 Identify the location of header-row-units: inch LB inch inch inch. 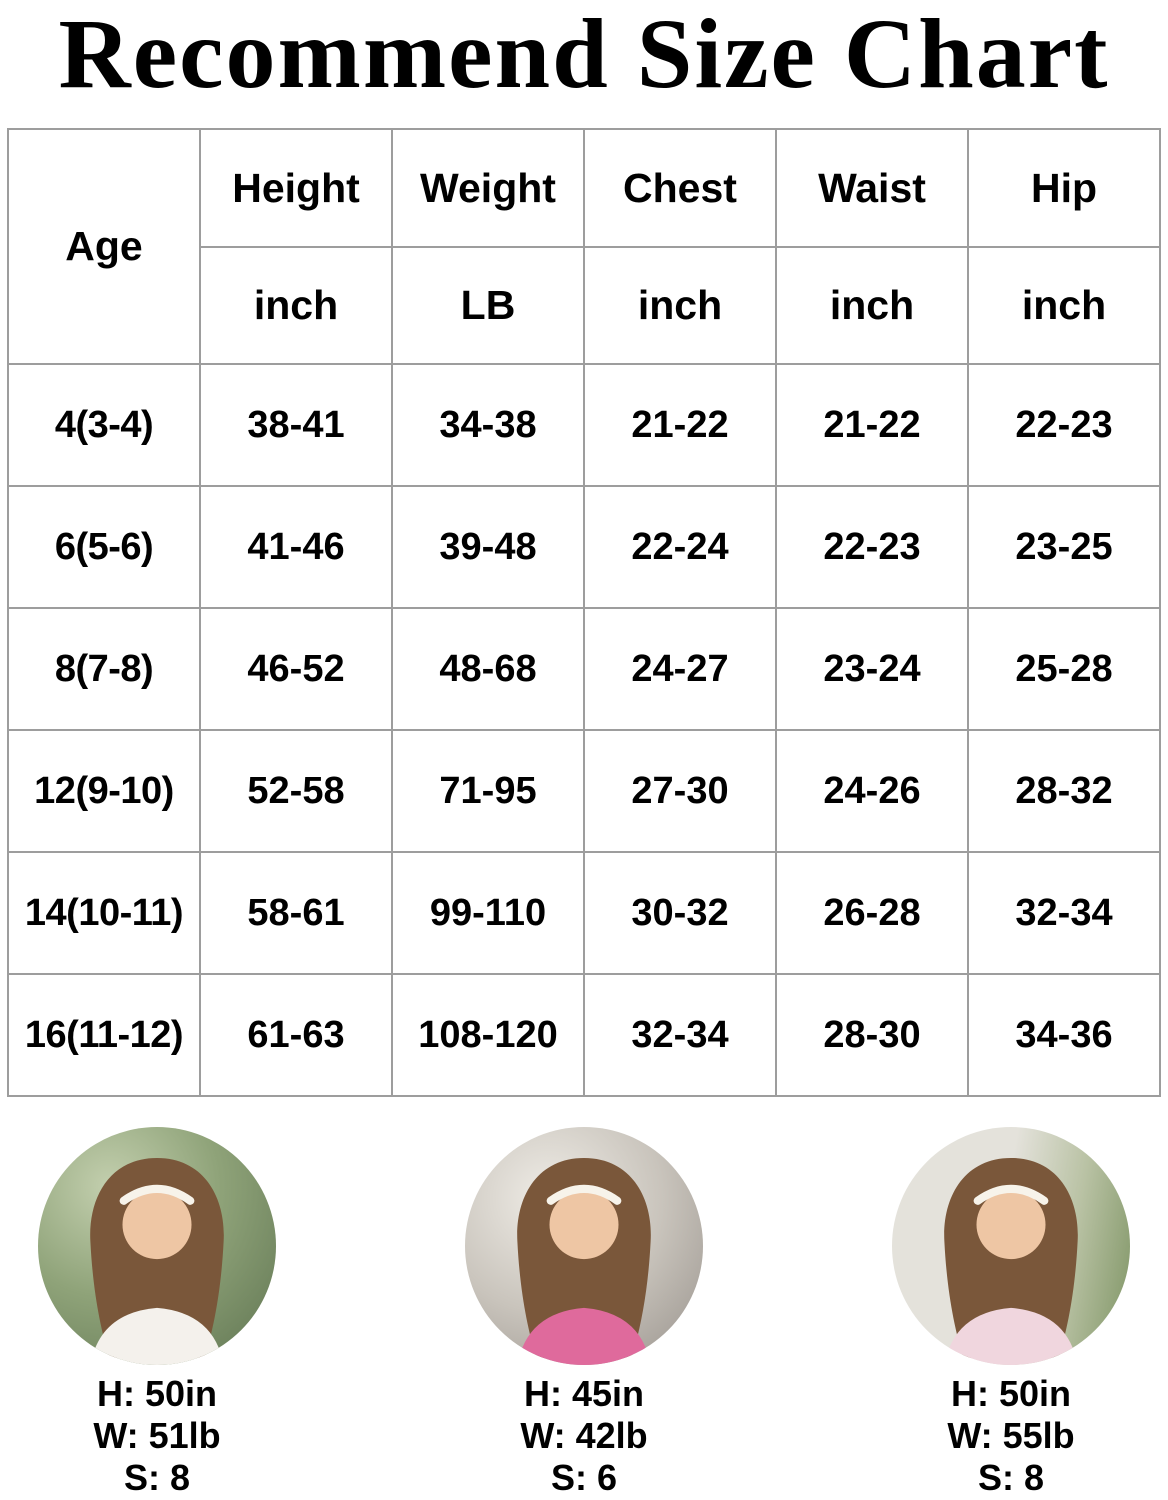
(584, 305).